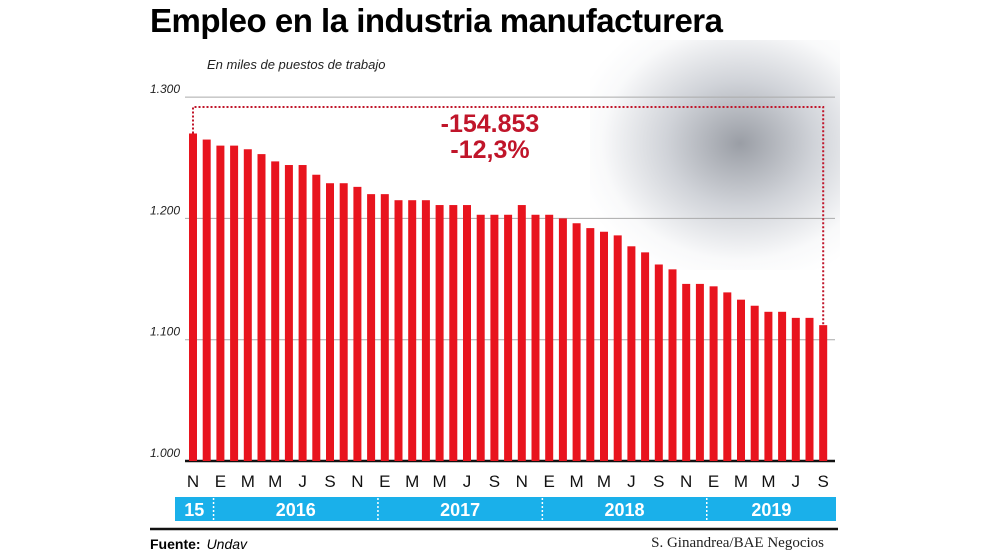  I want to click on worried-worker-photo, so click(715, 155).